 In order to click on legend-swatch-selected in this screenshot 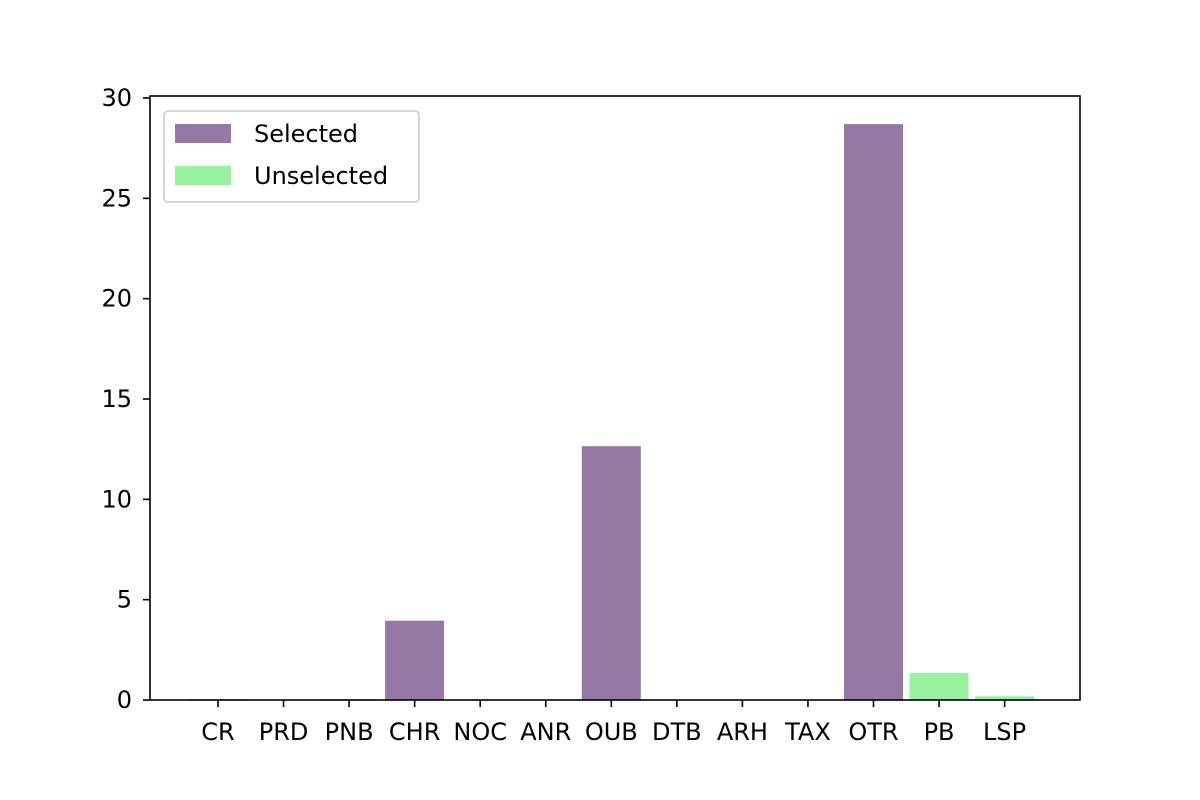, I will do `click(203, 133)`.